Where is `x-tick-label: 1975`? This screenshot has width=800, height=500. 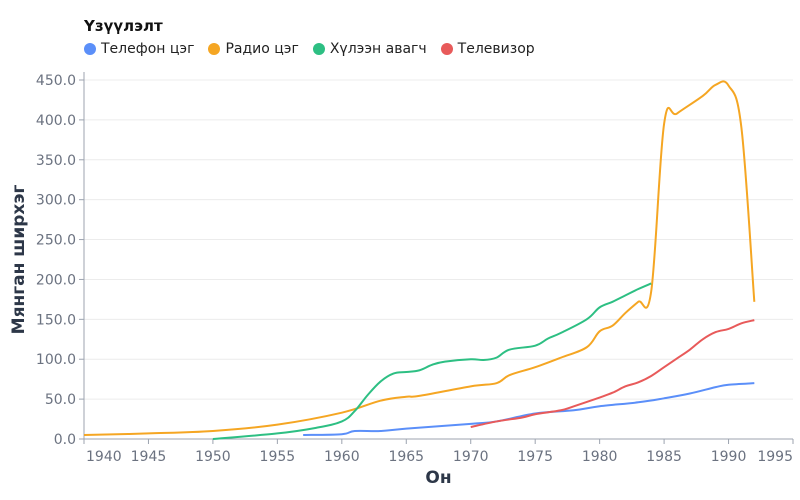 x-tick-label: 1975 is located at coordinates (535, 457).